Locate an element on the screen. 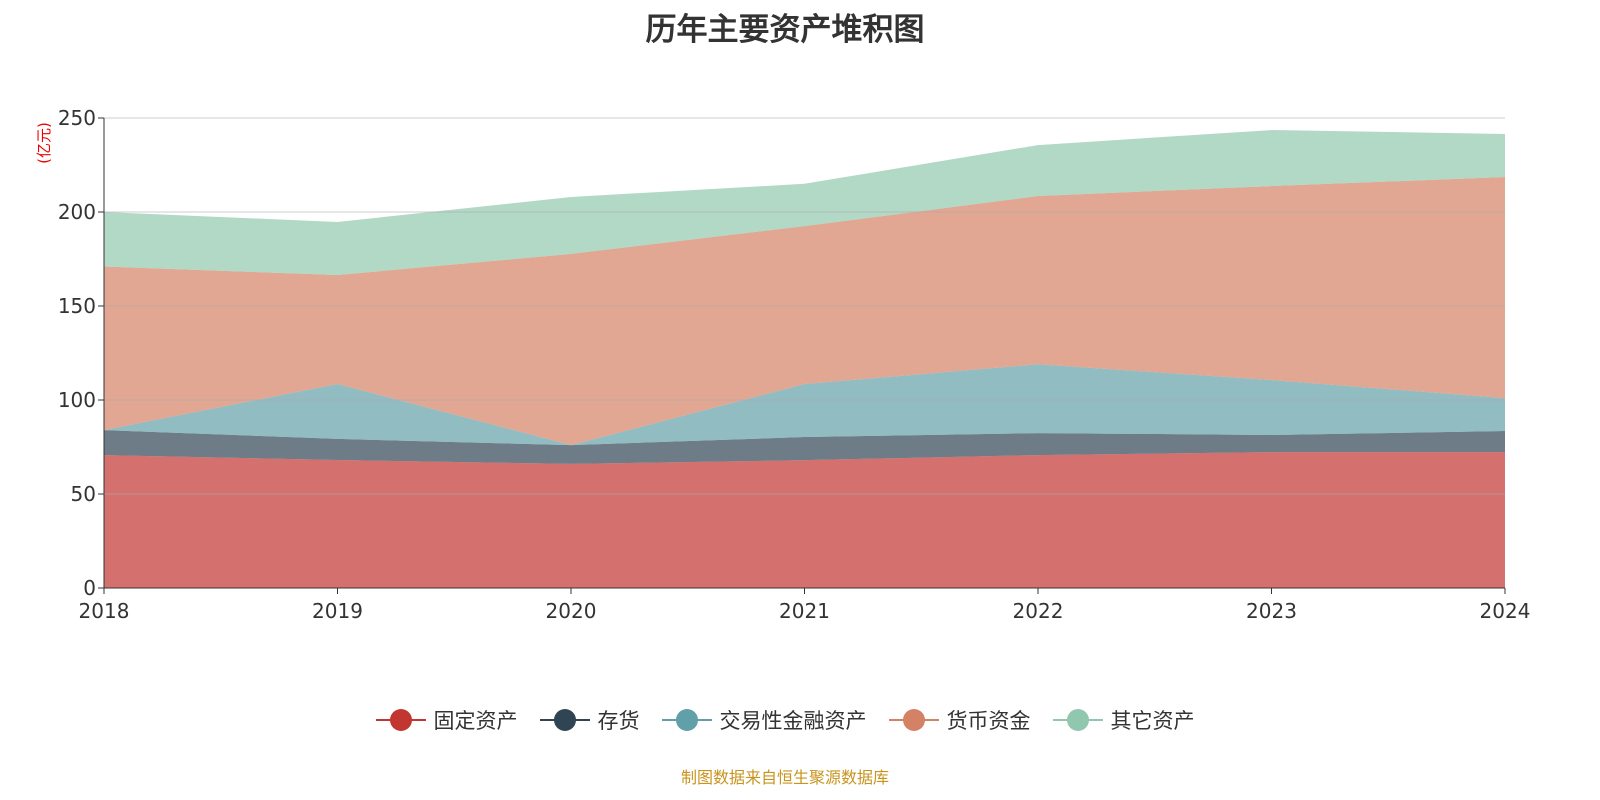  legend-item: 货币资金 is located at coordinates (959, 720).